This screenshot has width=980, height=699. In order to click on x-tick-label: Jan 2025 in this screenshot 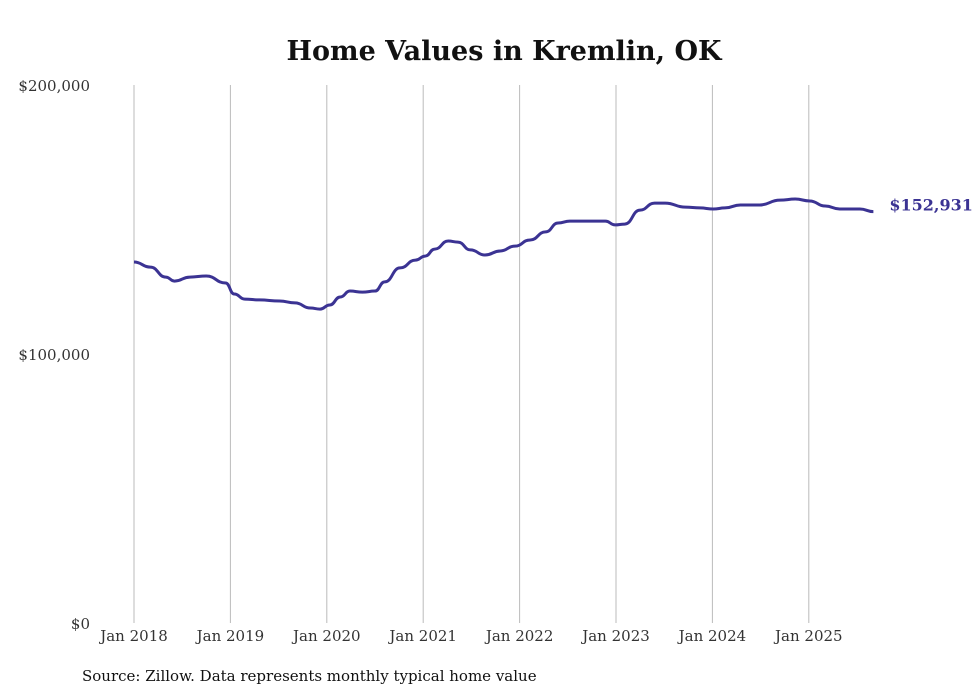, I will do `click(808, 636)`.